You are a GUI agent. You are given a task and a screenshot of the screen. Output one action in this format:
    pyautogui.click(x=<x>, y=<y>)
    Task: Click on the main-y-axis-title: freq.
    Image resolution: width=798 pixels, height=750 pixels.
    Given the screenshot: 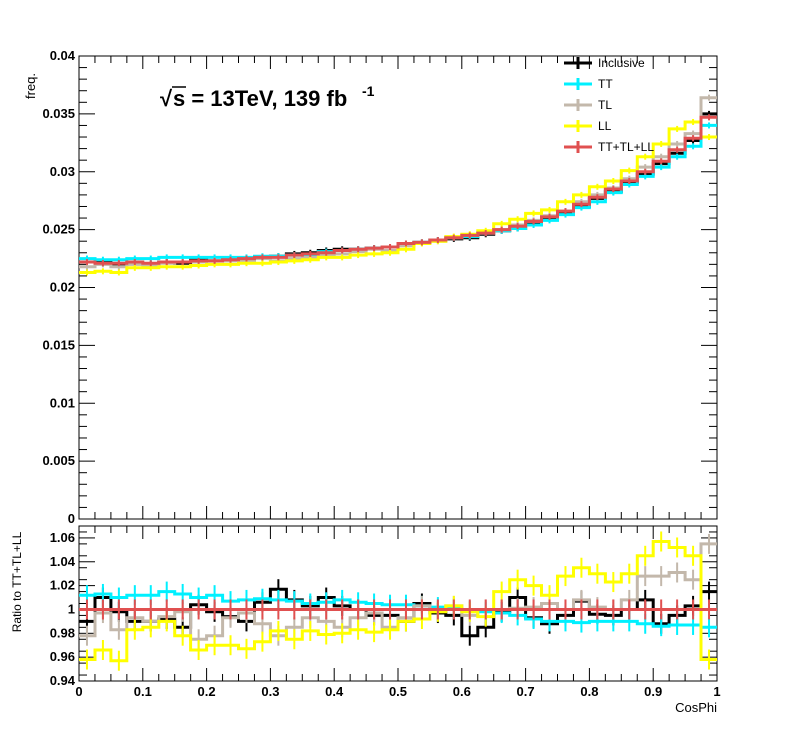 What is the action you would take?
    pyautogui.click(x=30, y=86)
    